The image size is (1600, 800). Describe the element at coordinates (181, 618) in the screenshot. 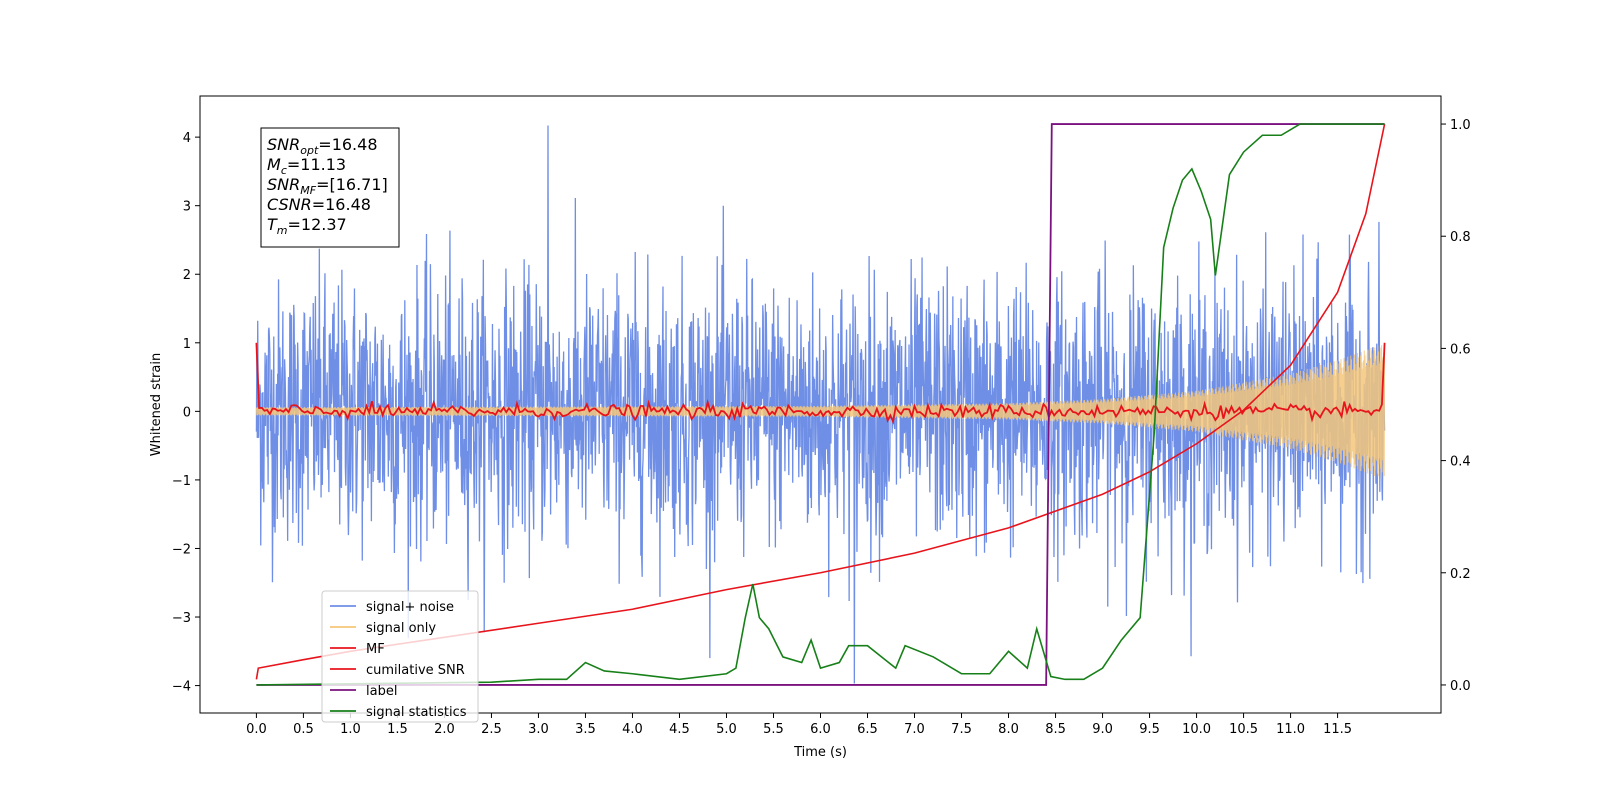

I see `y-tick-label: −3` at that location.